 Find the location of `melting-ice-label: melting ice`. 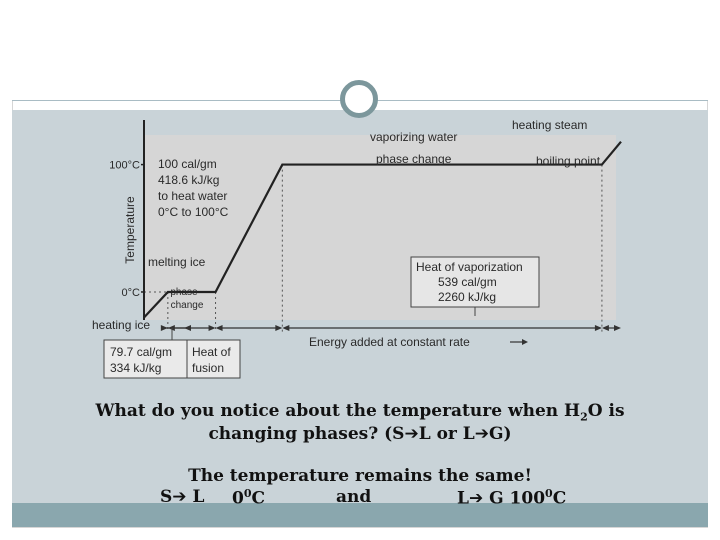

melting-ice-label: melting ice is located at coordinates (177, 262).